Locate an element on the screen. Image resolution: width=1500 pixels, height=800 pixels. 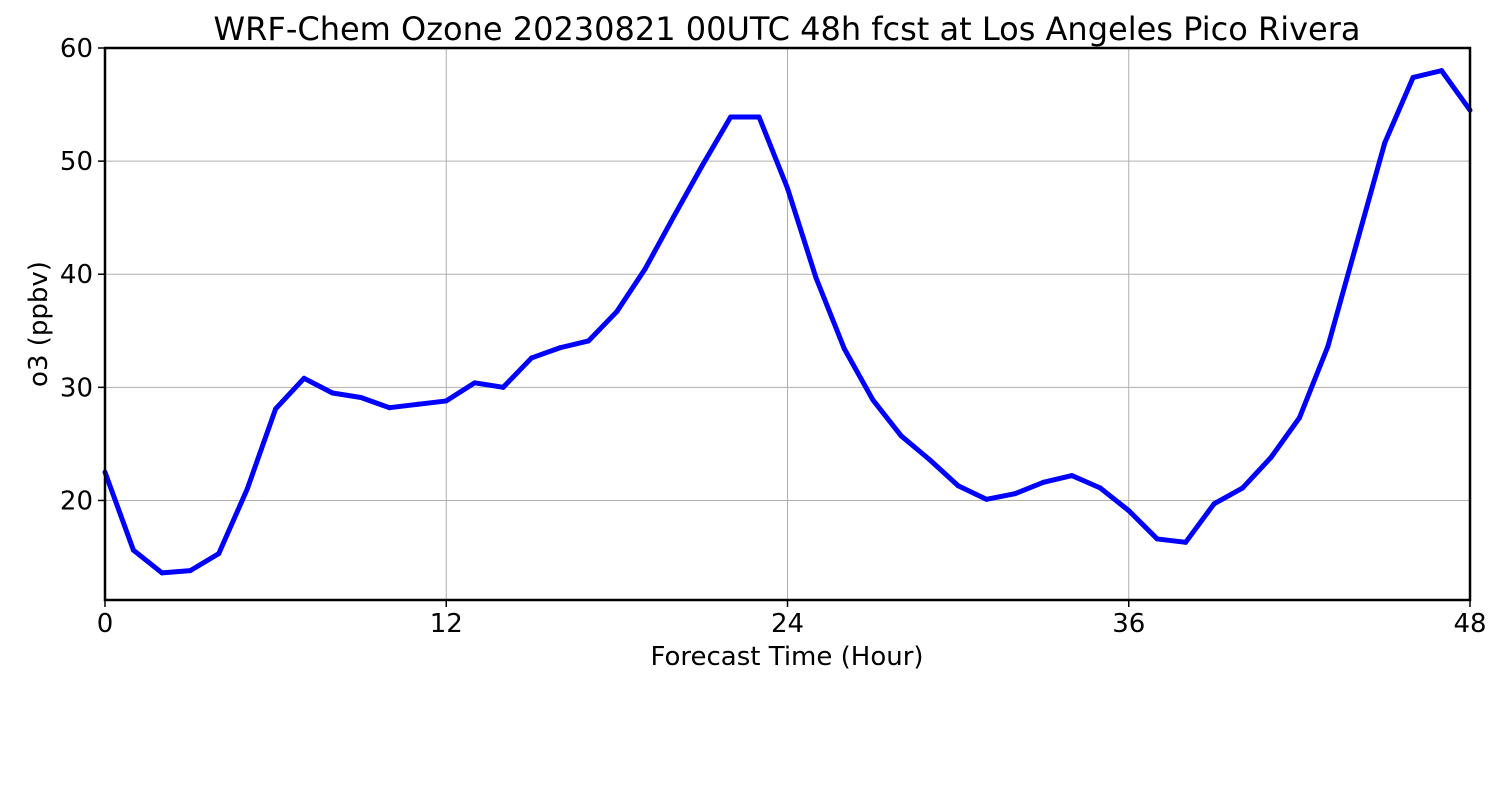
y-tick-label: 20 is located at coordinates (76, 501).